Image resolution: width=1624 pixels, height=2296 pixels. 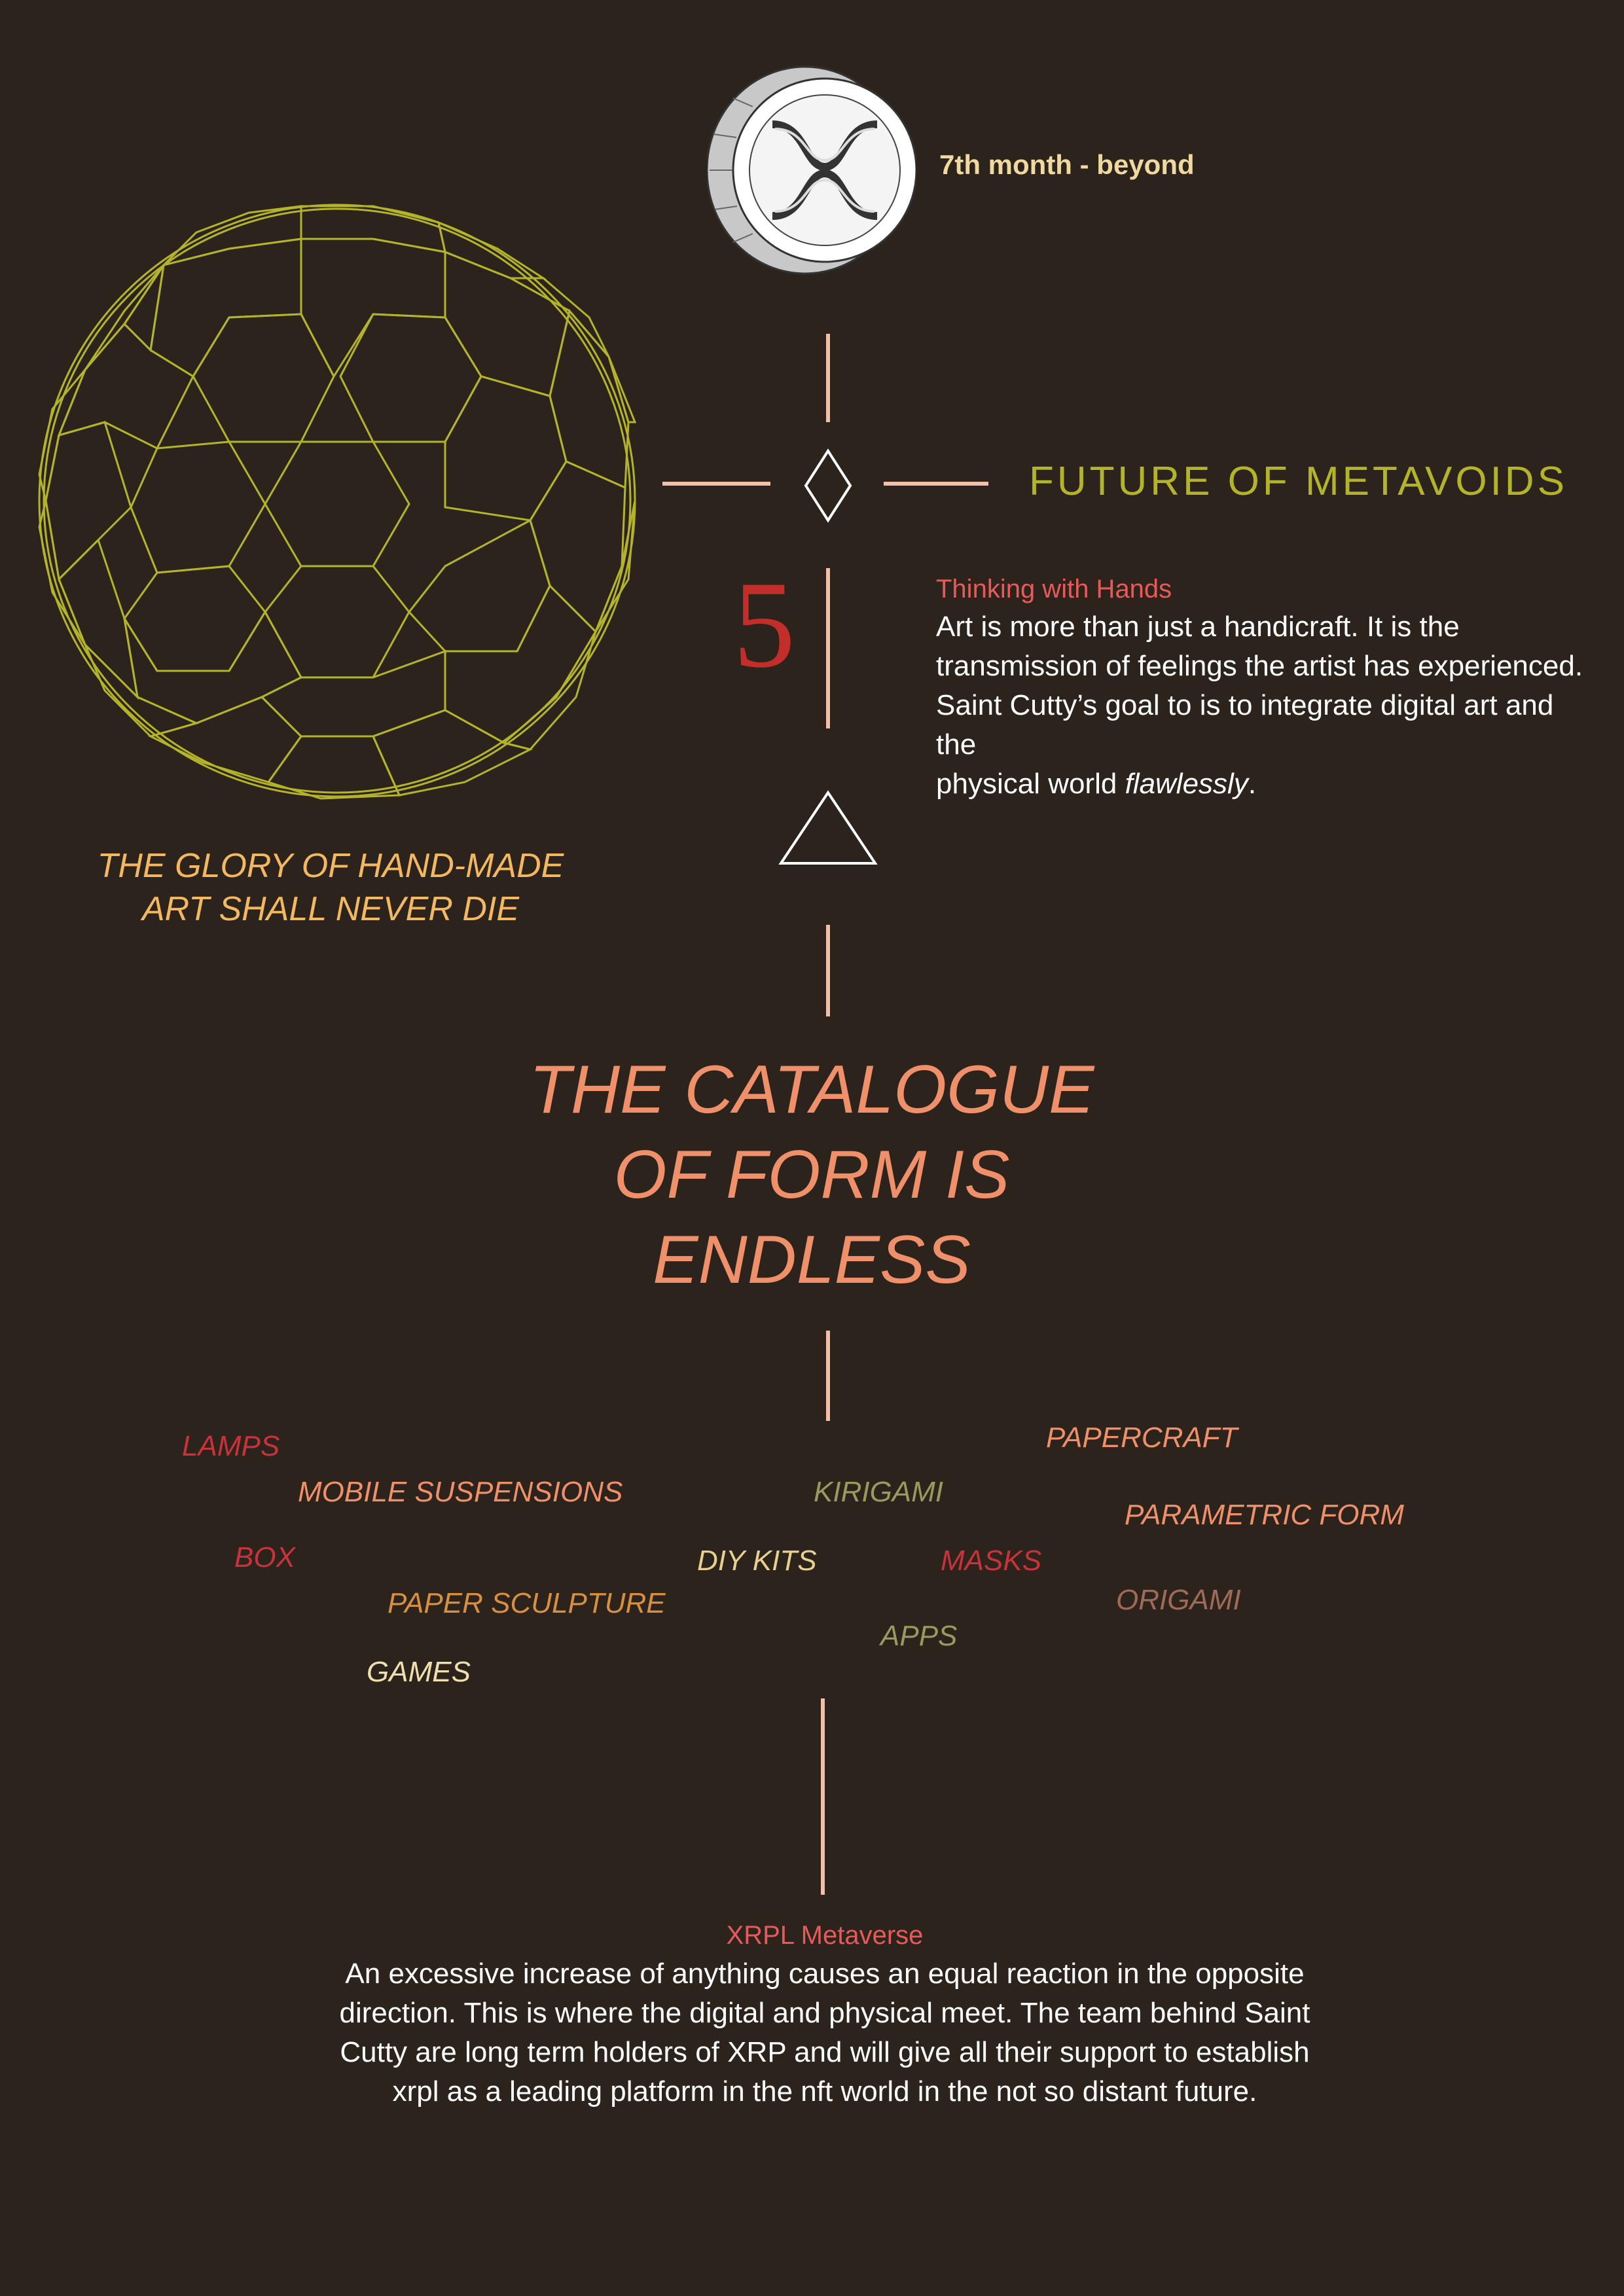 I want to click on form-kirigami: KIRIGAMI, so click(x=879, y=1492).